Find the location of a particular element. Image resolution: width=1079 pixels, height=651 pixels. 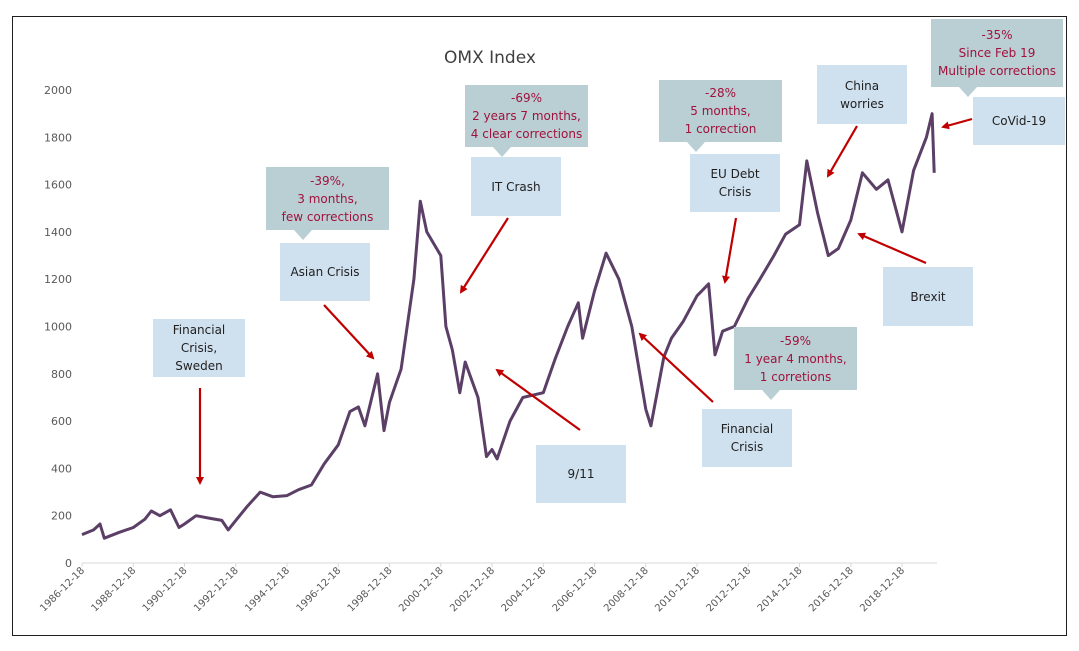

note-asian-crisis-drawdown: -39%, 3 months, few corrections is located at coordinates (327, 203).